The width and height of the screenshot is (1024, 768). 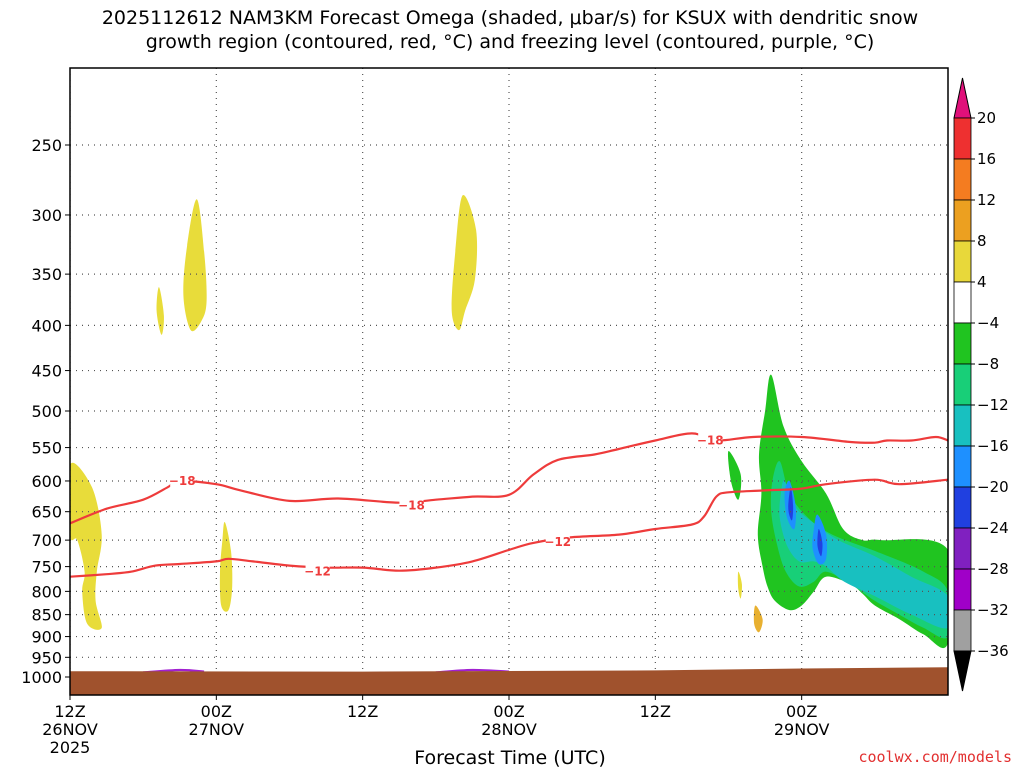 What do you see at coordinates (509, 729) in the screenshot?
I see `x-tick-label: 28NOV` at bounding box center [509, 729].